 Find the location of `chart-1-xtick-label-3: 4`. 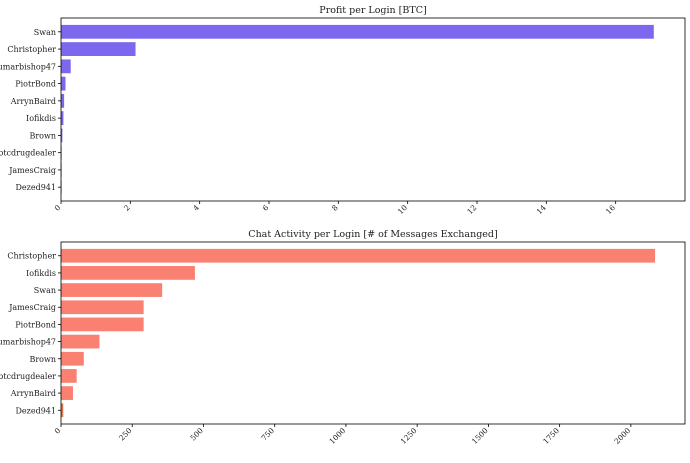

chart-1-xtick-label-3: 4 is located at coordinates (196, 208).